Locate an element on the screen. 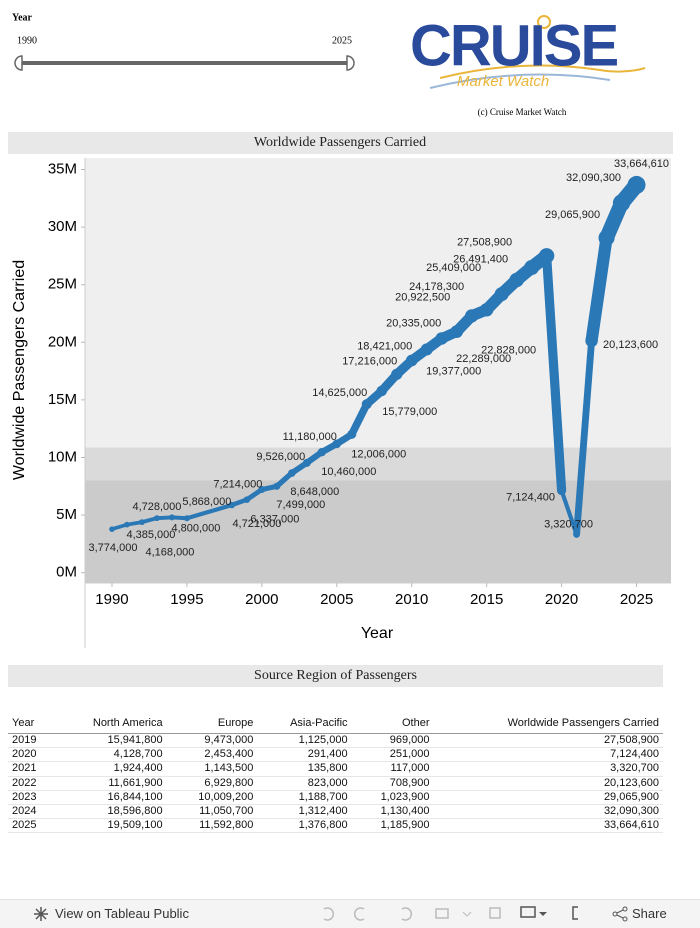 The height and width of the screenshot is (928, 700). logo-sun is located at coordinates (544, 22).